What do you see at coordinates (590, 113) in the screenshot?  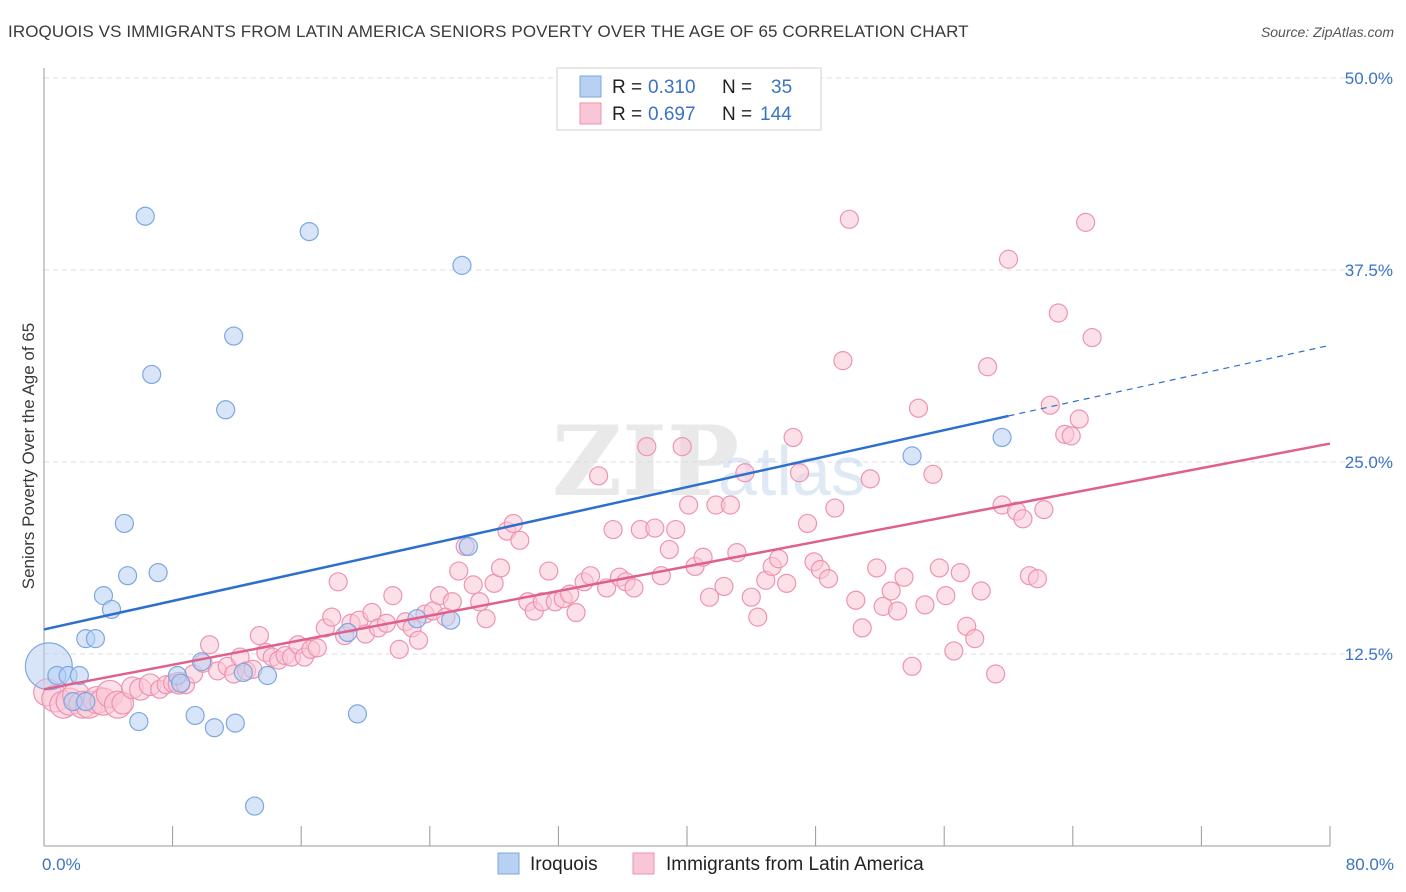 I see `legend-swatch-pink` at bounding box center [590, 113].